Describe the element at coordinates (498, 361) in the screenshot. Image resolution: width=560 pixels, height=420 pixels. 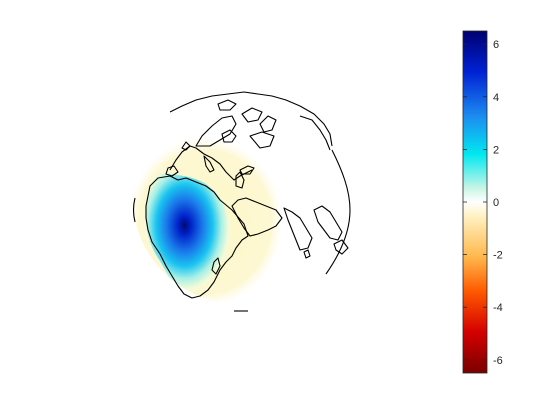
I see `colorbar-tick-label: -6` at that location.